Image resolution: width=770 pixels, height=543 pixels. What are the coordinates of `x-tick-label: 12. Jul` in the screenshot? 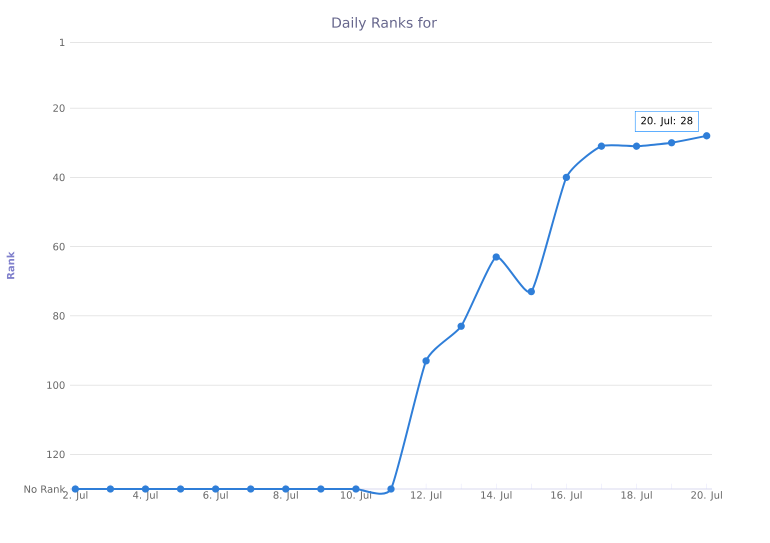 It's located at (426, 496).